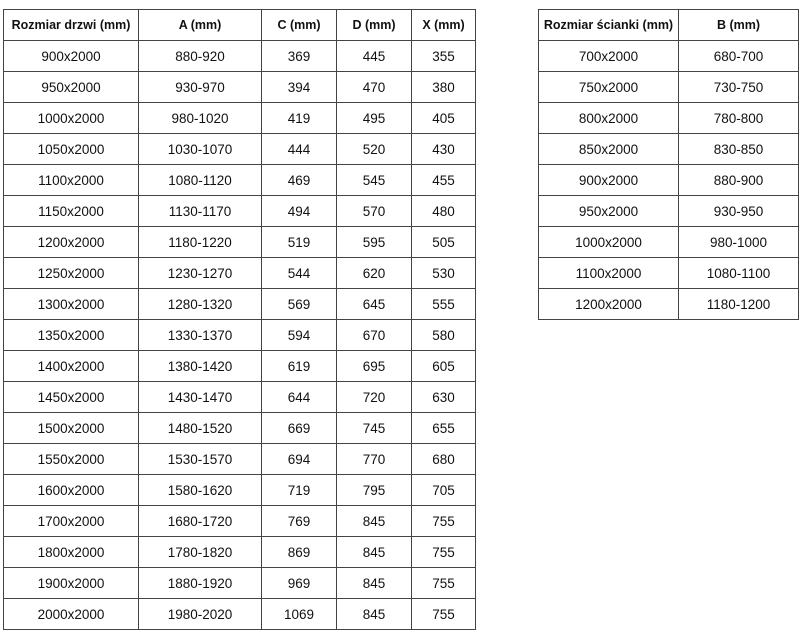  What do you see at coordinates (374, 180) in the screenshot?
I see `table-cell: 545` at bounding box center [374, 180].